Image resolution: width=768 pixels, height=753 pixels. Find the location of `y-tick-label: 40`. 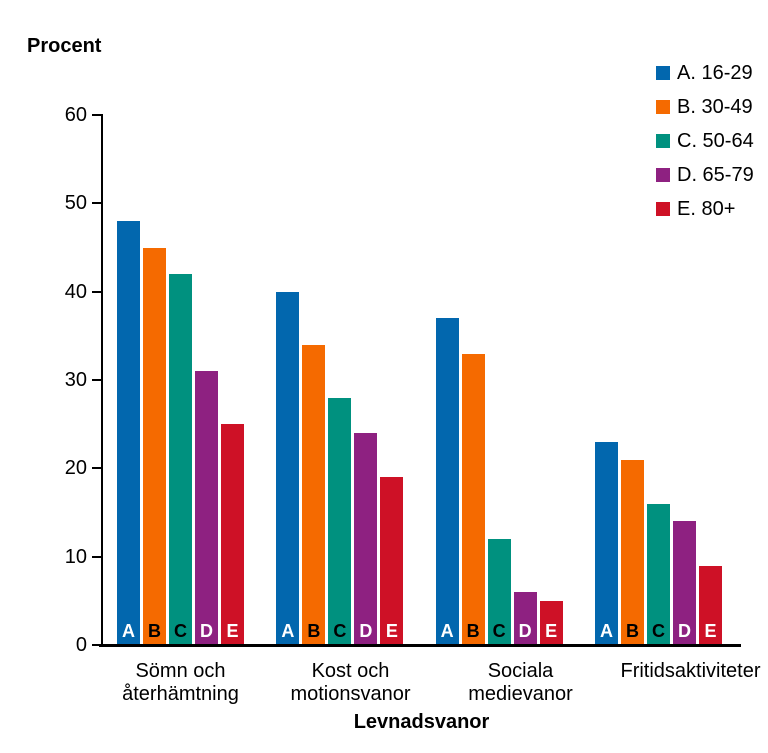

y-tick-label: 40 is located at coordinates (75, 291).